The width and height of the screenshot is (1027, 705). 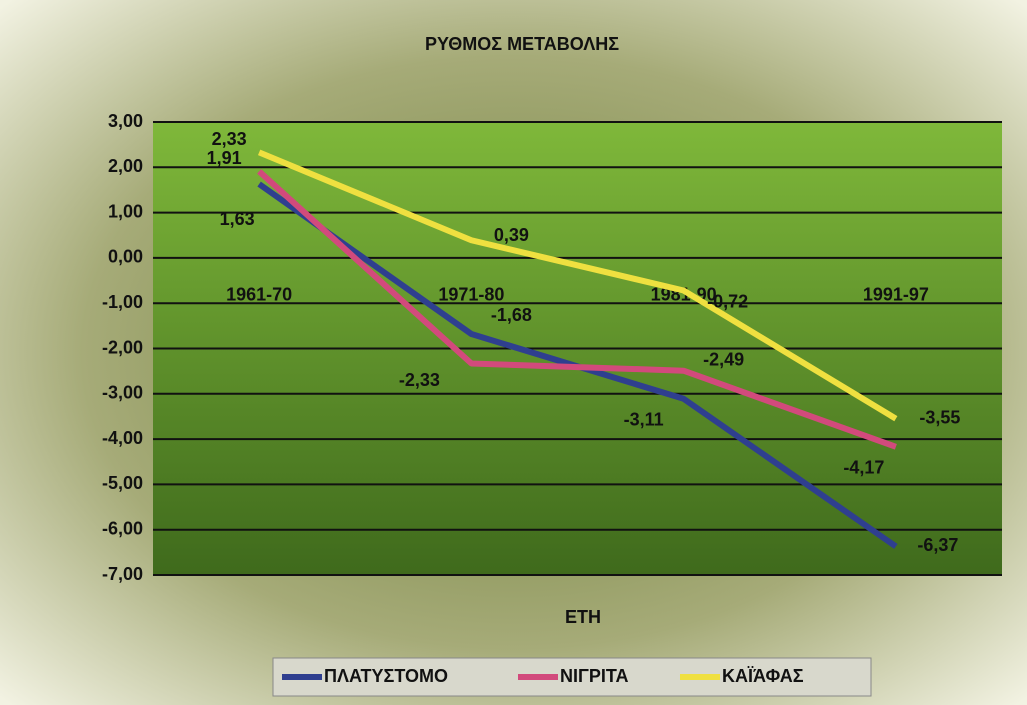 What do you see at coordinates (224, 158) in the screenshot?
I see `data-label: 1,91` at bounding box center [224, 158].